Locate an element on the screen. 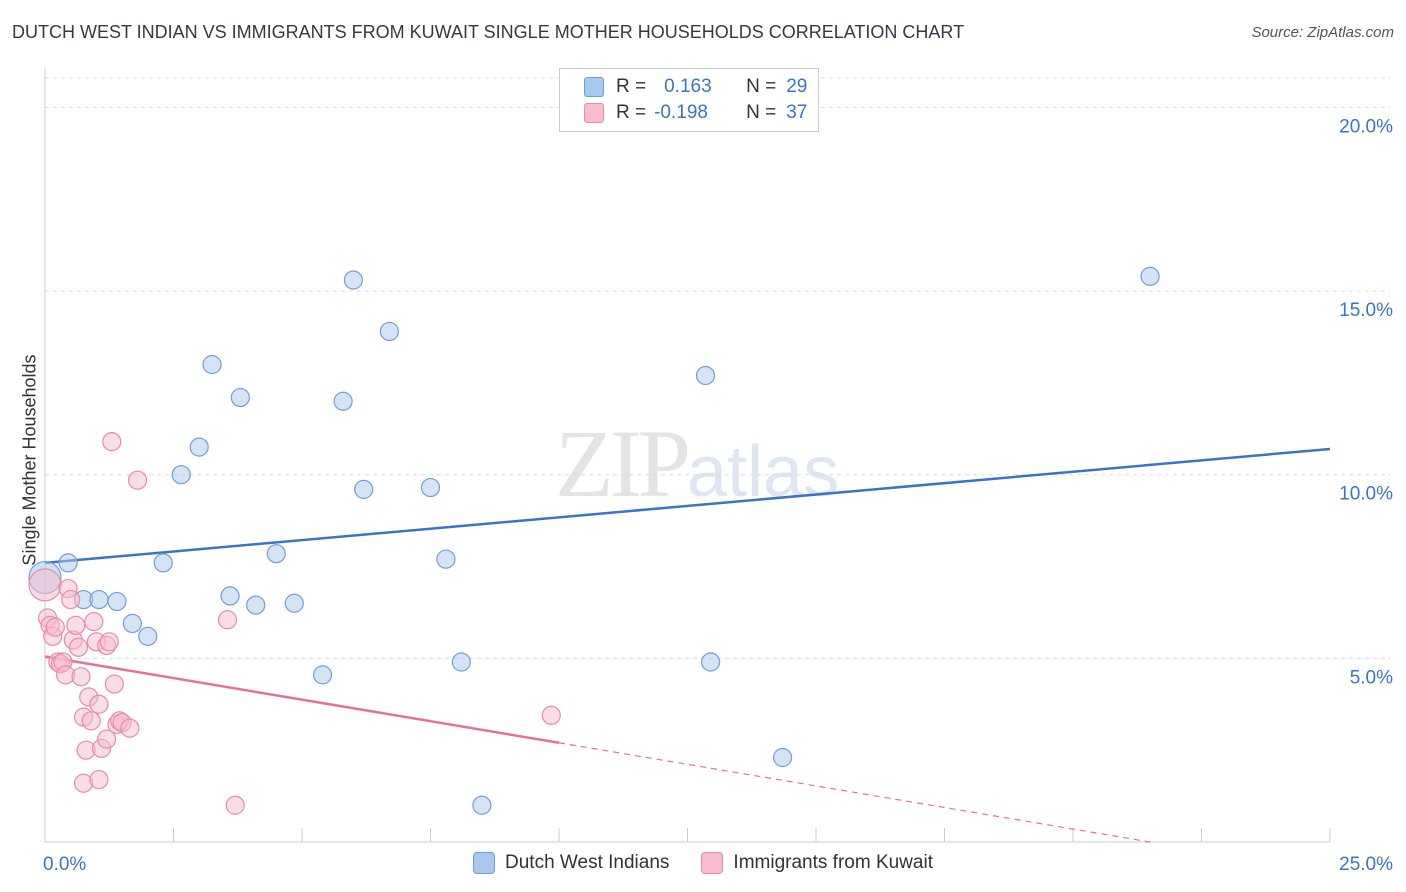  legend-item-kuwait: Immigrants from Kuwait is located at coordinates (817, 863).